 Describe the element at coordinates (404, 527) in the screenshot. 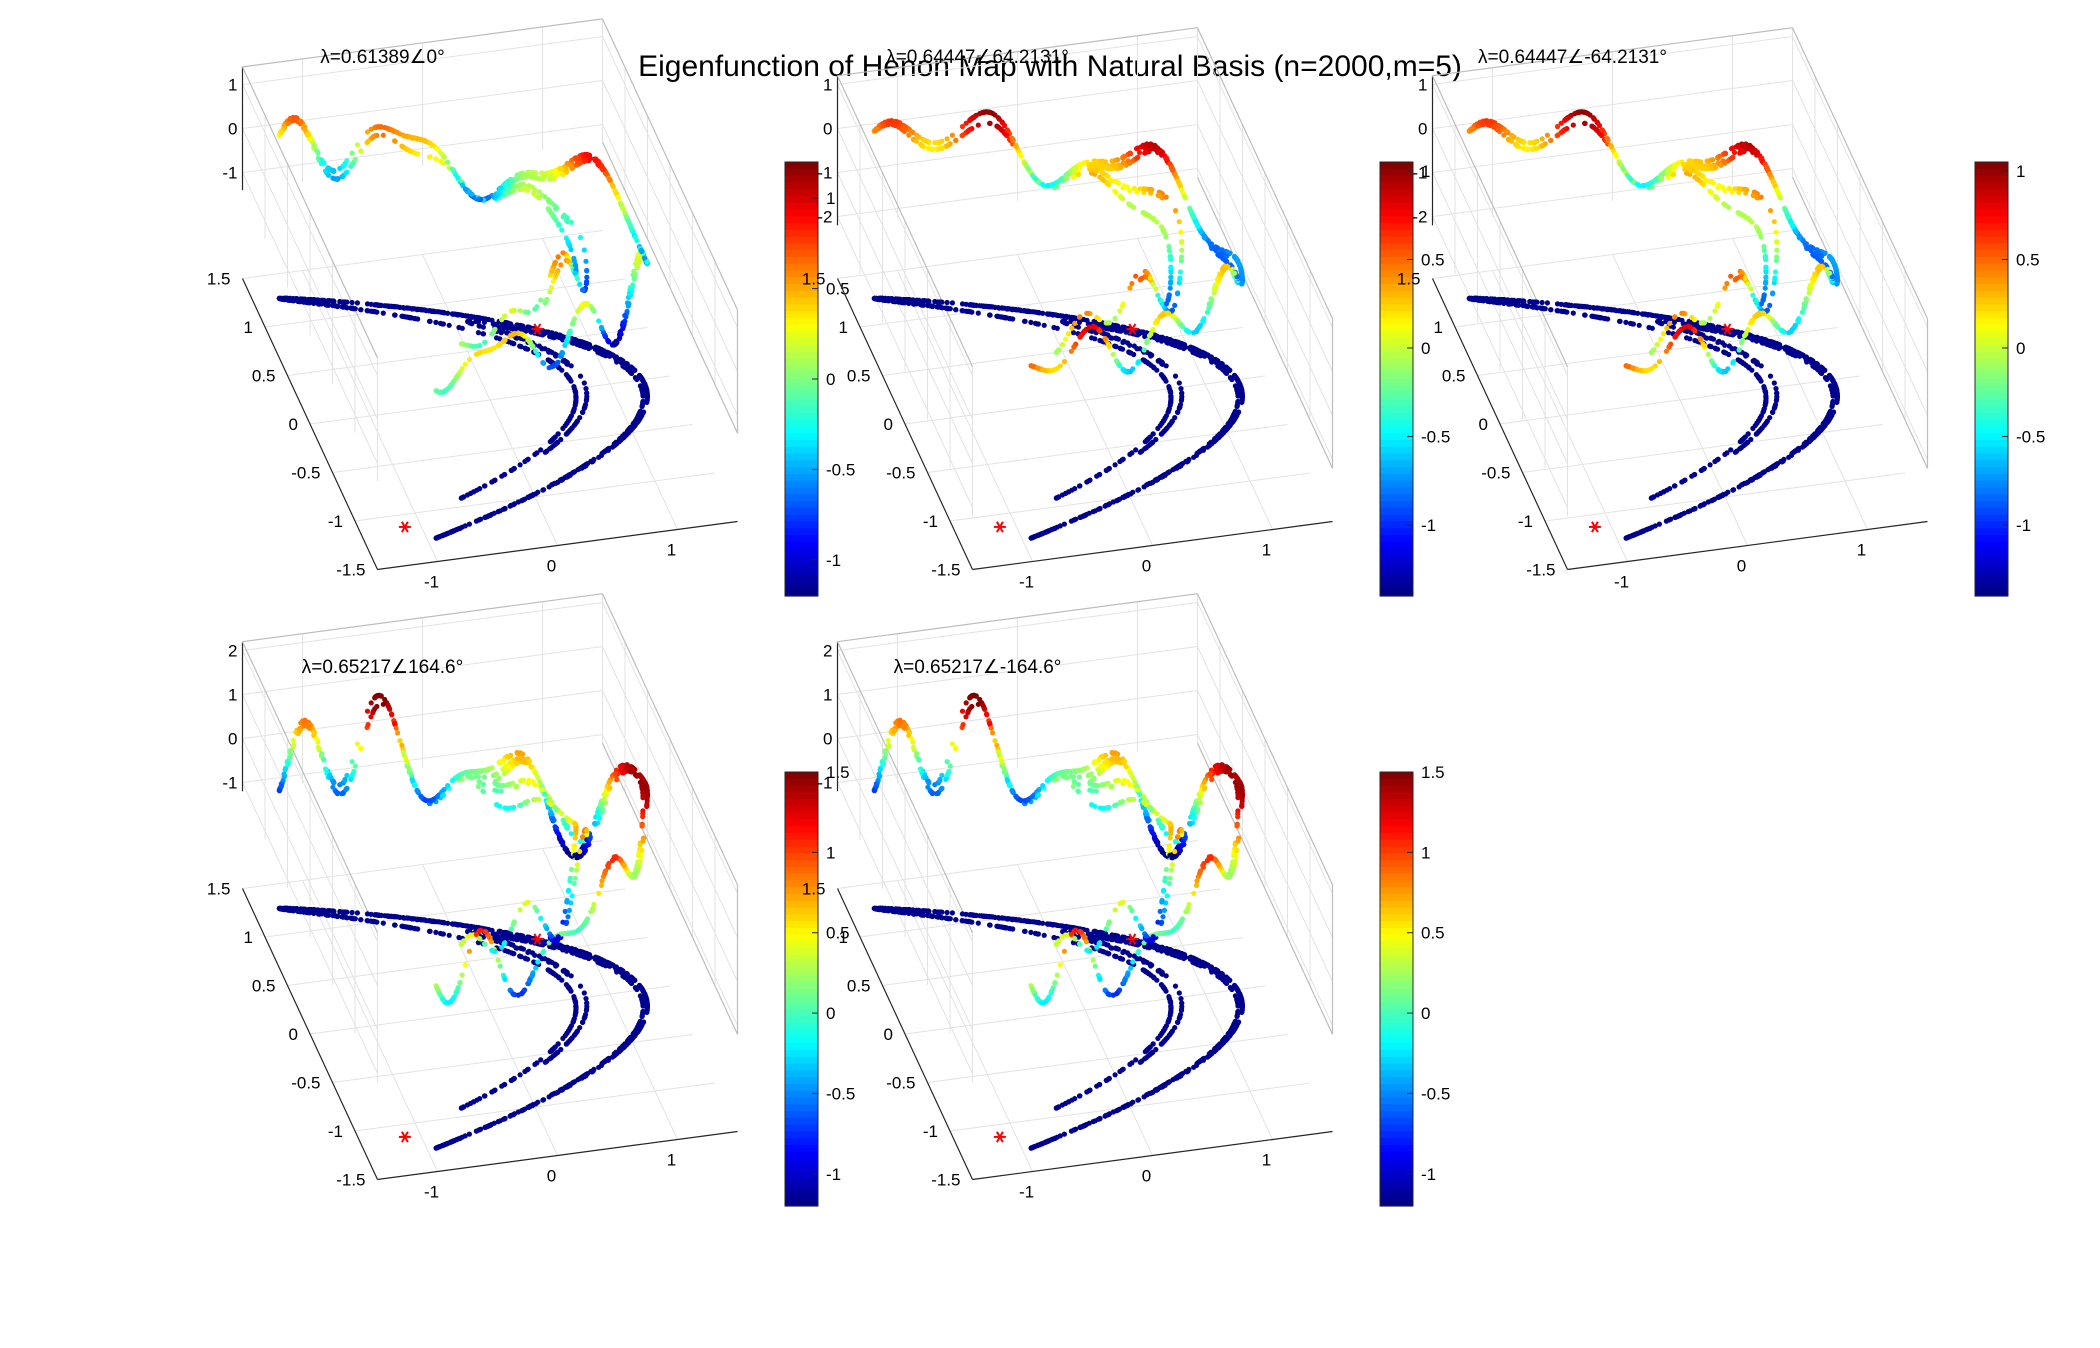

I see `fixed-point-marker` at that location.